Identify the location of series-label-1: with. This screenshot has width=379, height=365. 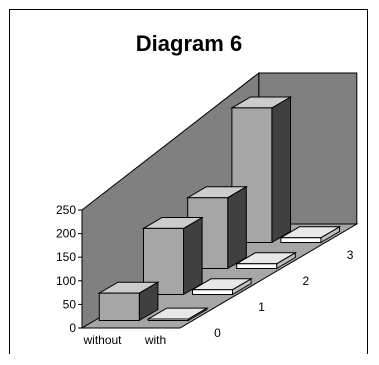
(155, 340).